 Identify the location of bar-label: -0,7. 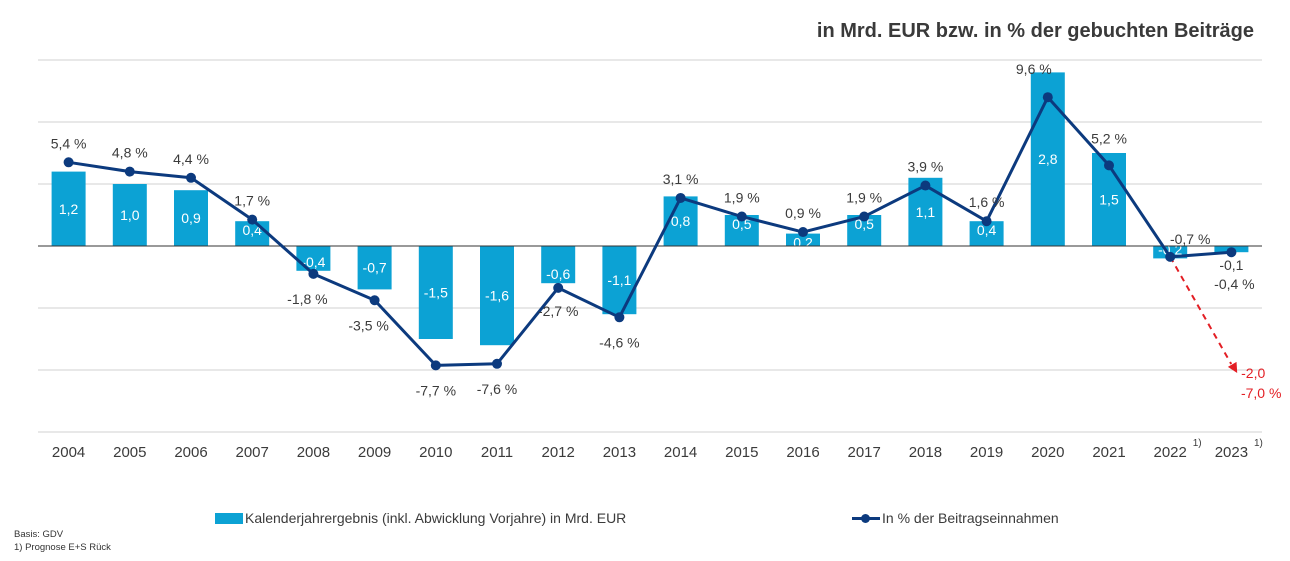
(375, 268).